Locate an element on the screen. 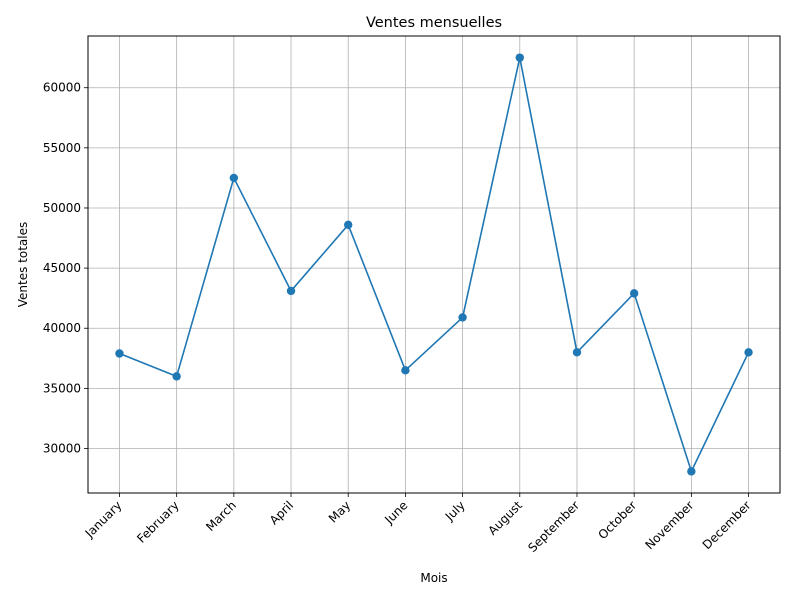 The image size is (800, 600). y-tick-label: 55000 is located at coordinates (62, 148).